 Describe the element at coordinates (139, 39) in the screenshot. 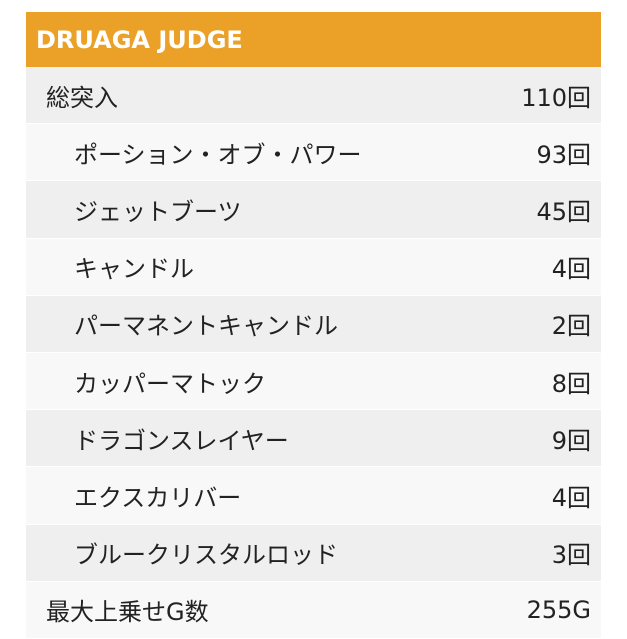

I see `panel-title: DRUAGA JUDGE` at that location.